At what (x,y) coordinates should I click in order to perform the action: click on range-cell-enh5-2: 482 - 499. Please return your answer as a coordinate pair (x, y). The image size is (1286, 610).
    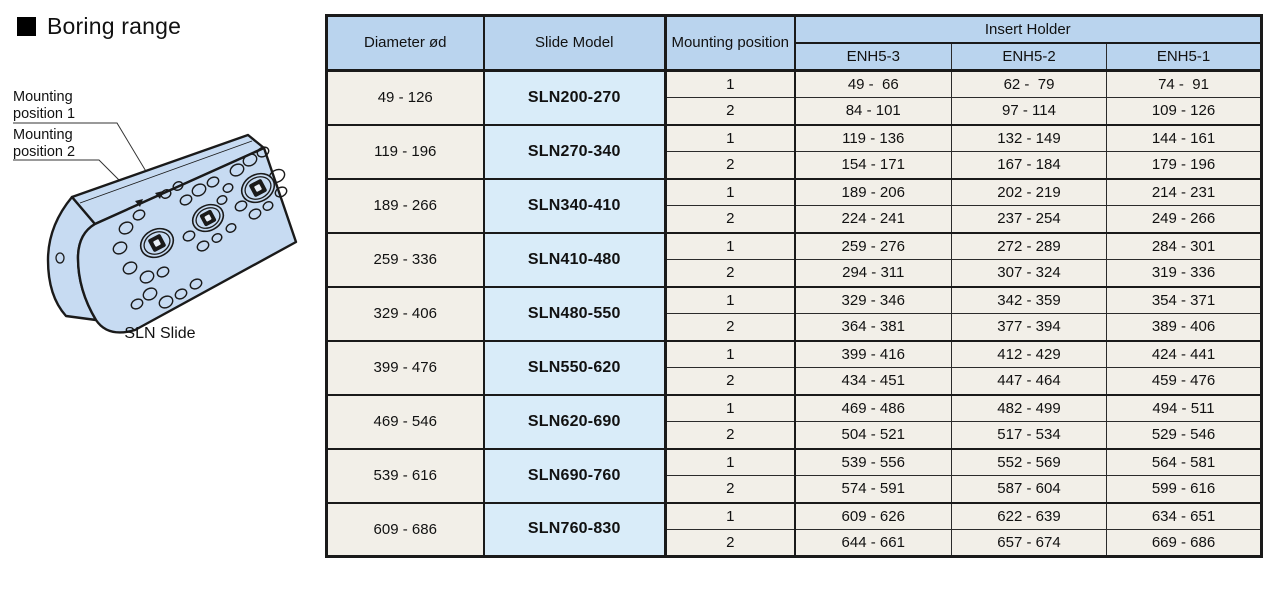
    Looking at the image, I should click on (1029, 408).